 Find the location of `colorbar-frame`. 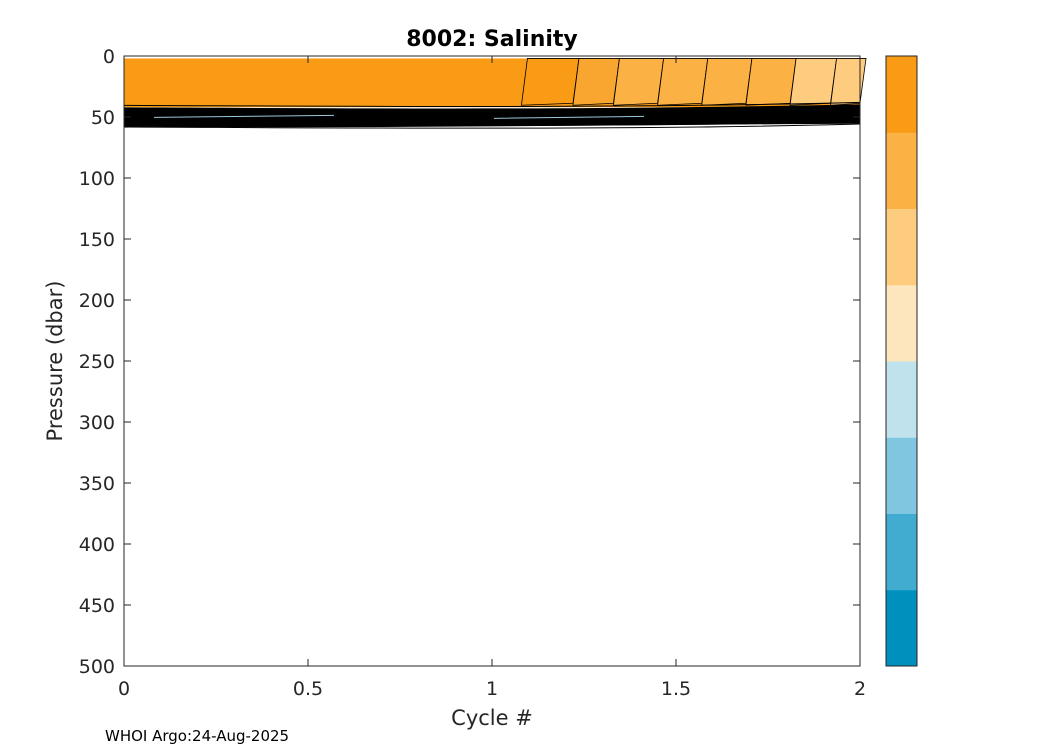

colorbar-frame is located at coordinates (901, 361).